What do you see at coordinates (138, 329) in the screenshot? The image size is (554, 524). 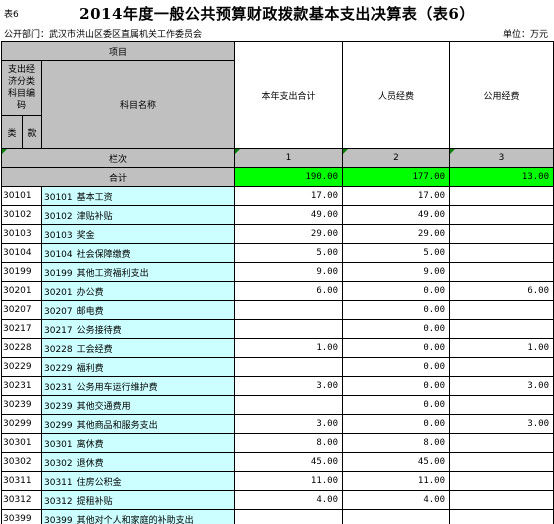 I see `row-subject: 30217 公务接待费` at bounding box center [138, 329].